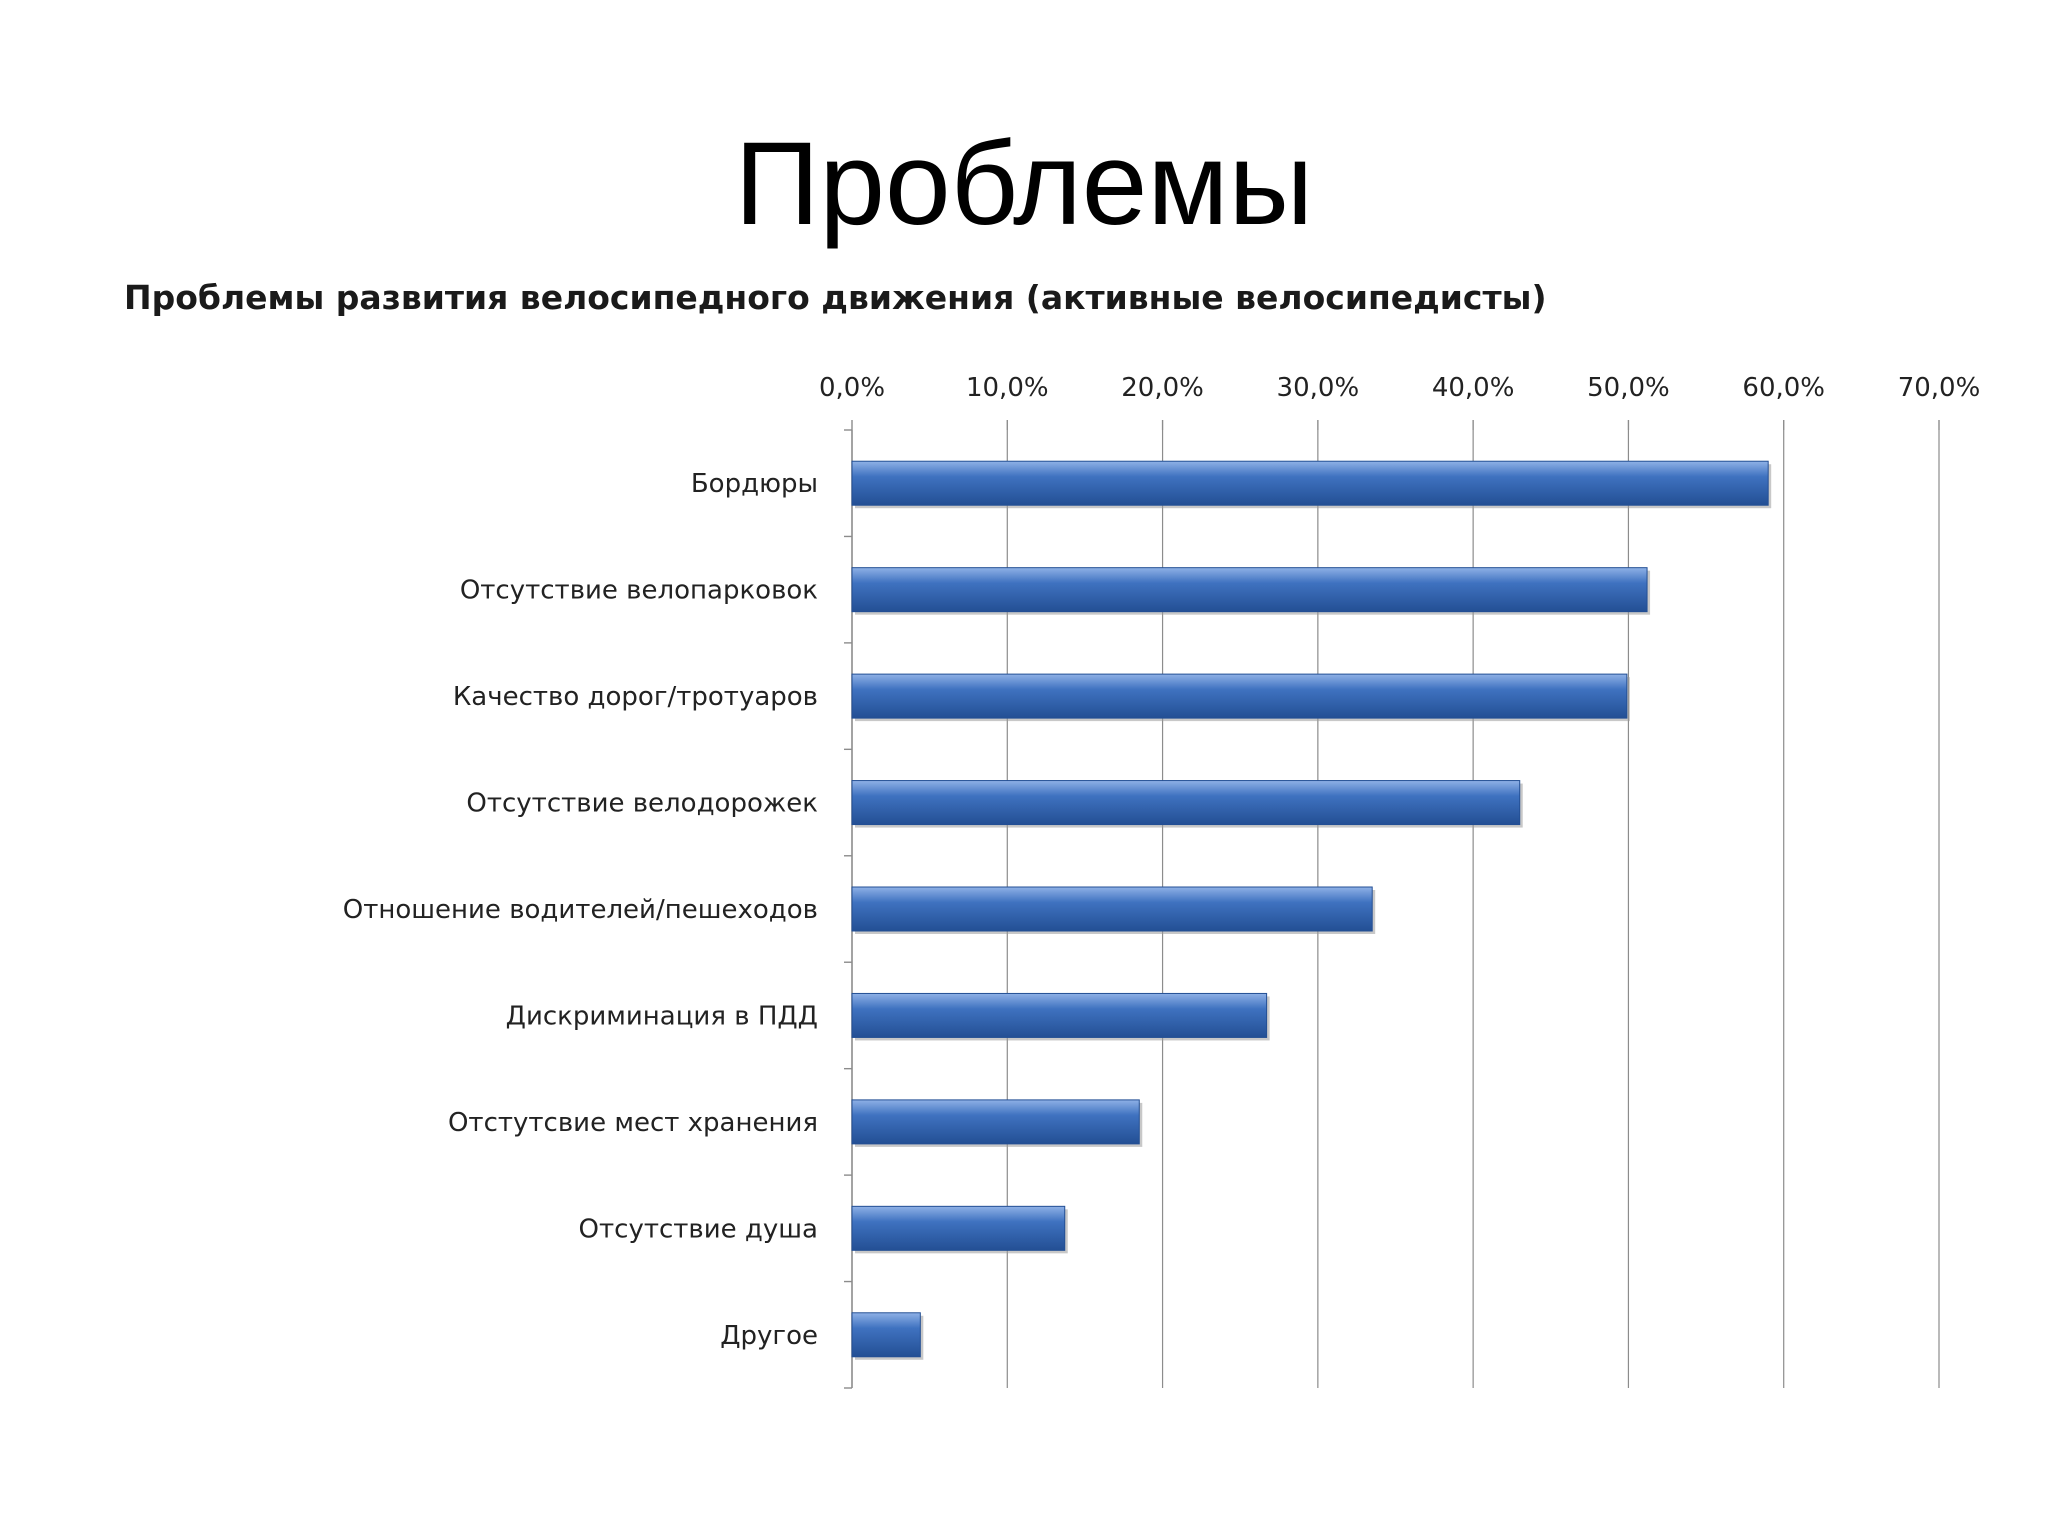  What do you see at coordinates (1007, 388) in the screenshot?
I see `x-tick-label: 10,0%` at bounding box center [1007, 388].